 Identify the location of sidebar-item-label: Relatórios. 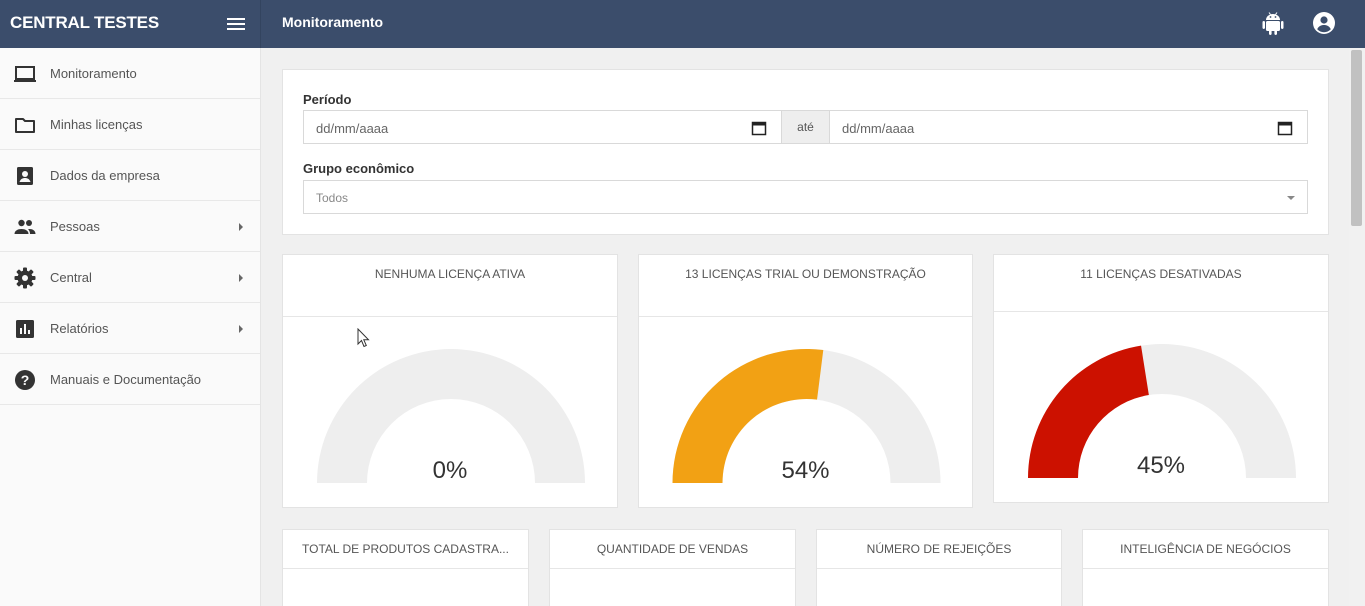
(79, 328).